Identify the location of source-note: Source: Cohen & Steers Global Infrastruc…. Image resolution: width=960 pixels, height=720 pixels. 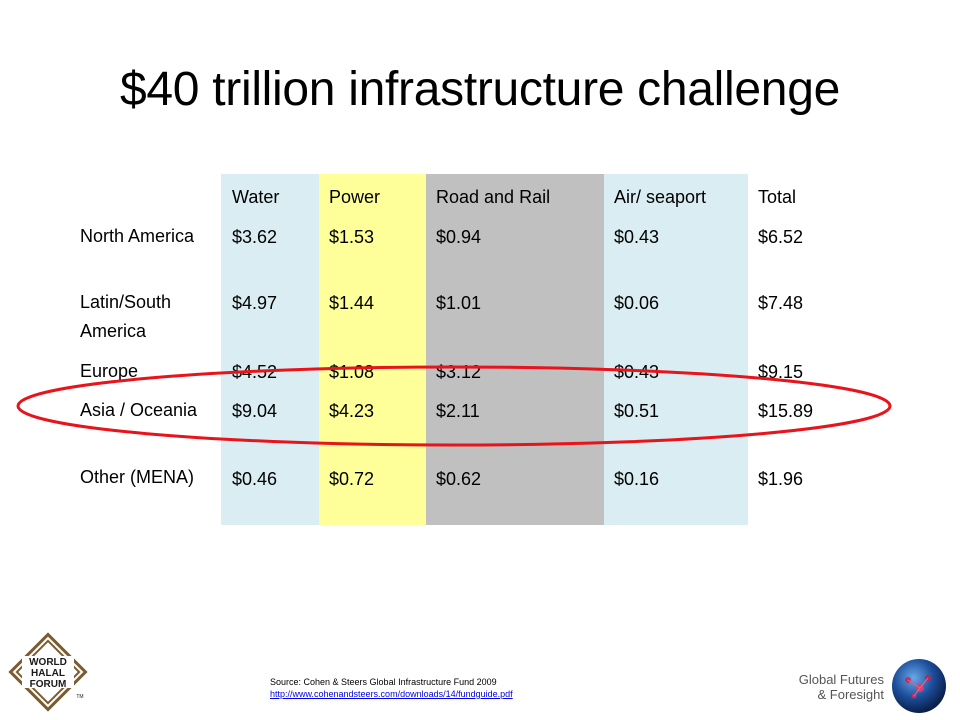
(391, 688).